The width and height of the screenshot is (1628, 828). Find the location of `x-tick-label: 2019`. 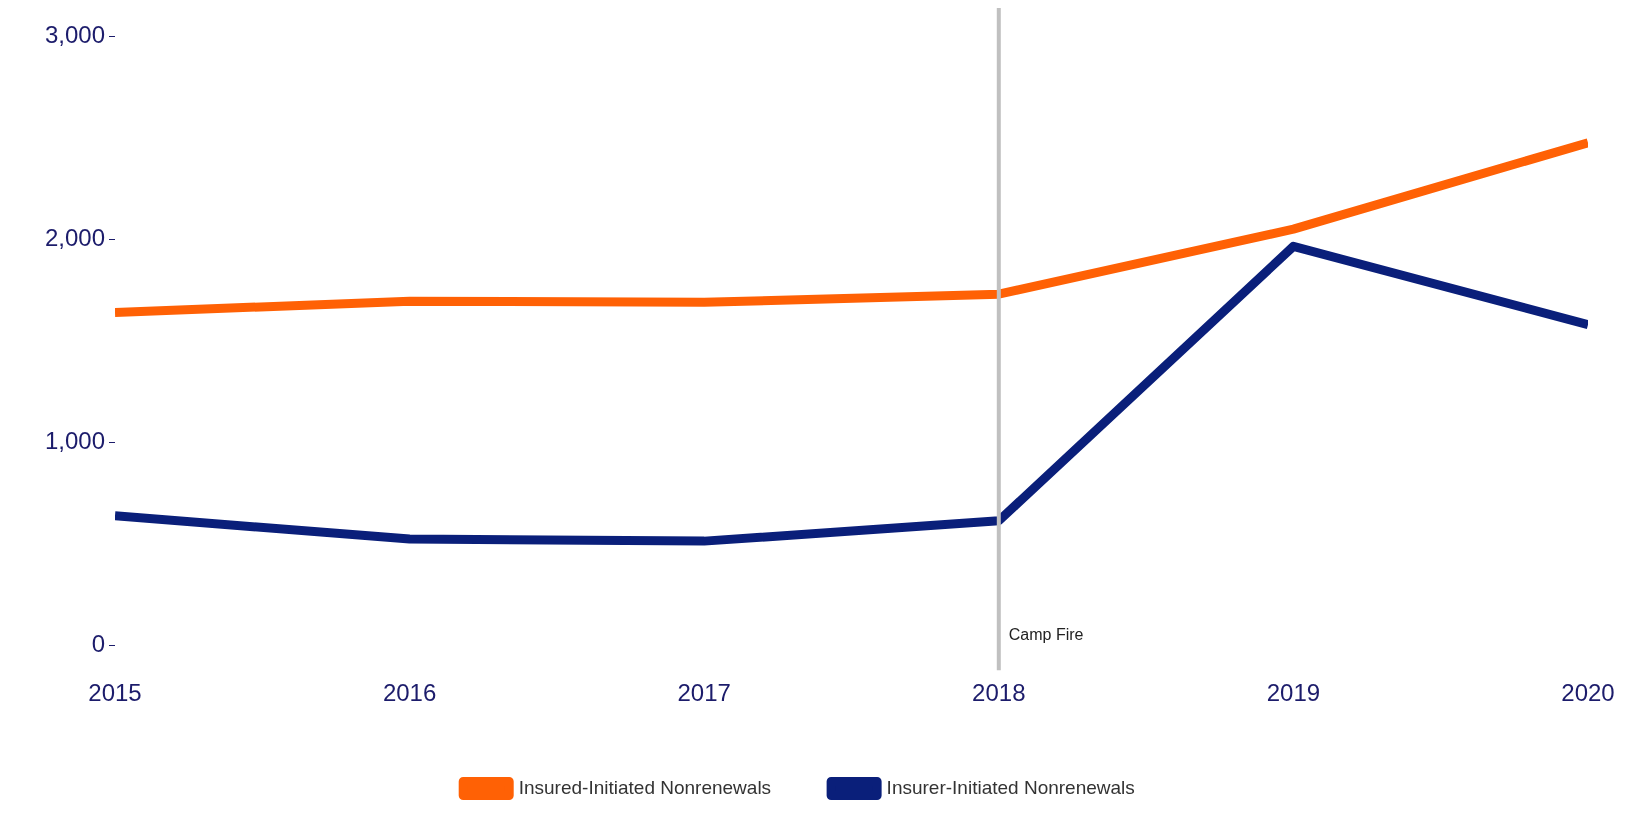

x-tick-label: 2019 is located at coordinates (1293, 693).